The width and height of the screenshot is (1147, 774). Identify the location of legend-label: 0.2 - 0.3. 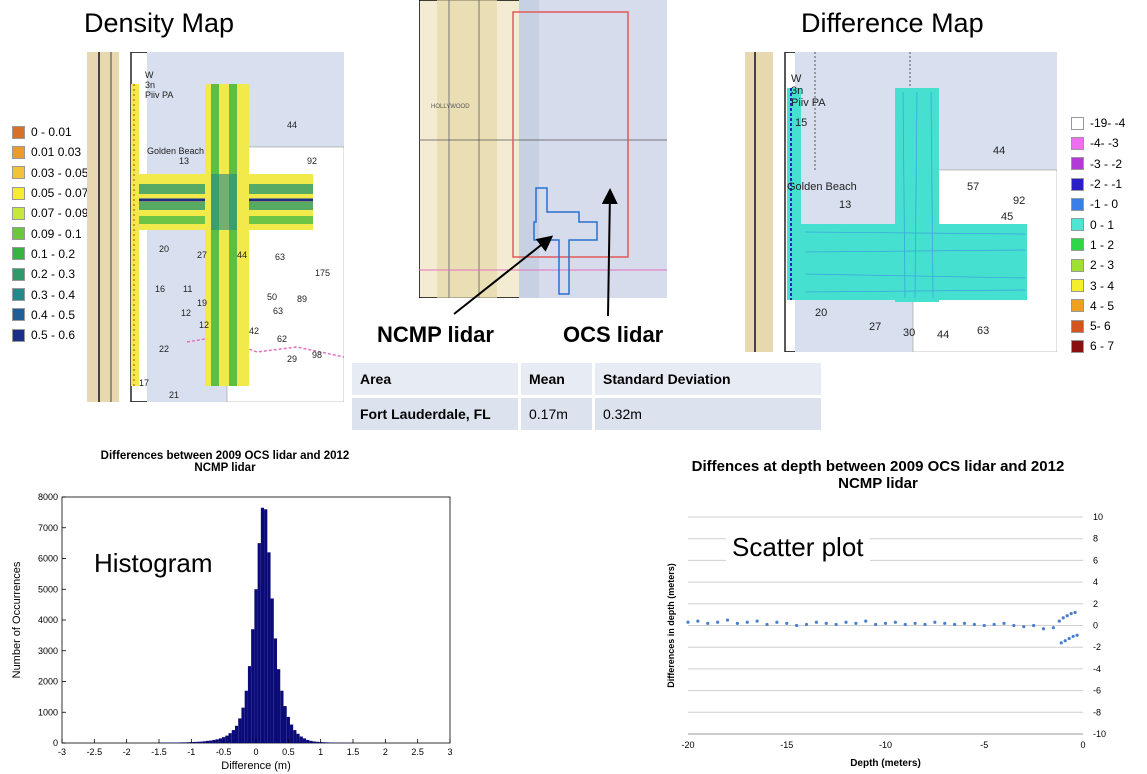
(53, 274).